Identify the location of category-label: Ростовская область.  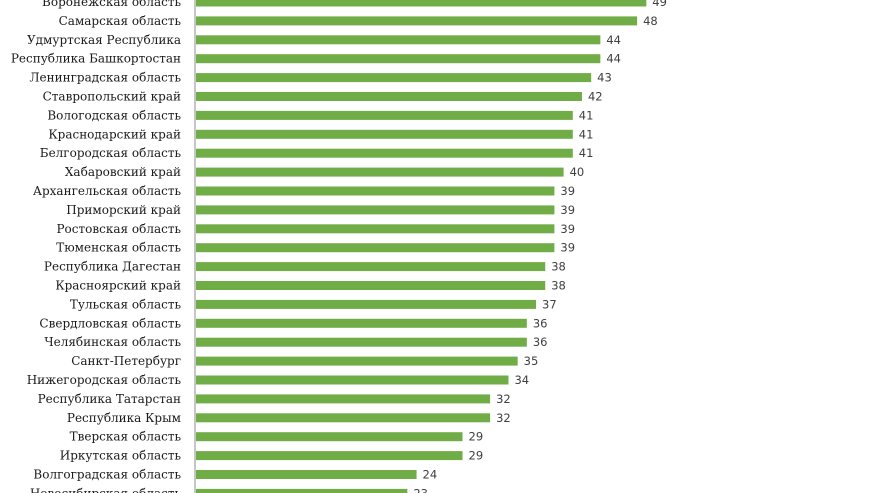
(118, 229).